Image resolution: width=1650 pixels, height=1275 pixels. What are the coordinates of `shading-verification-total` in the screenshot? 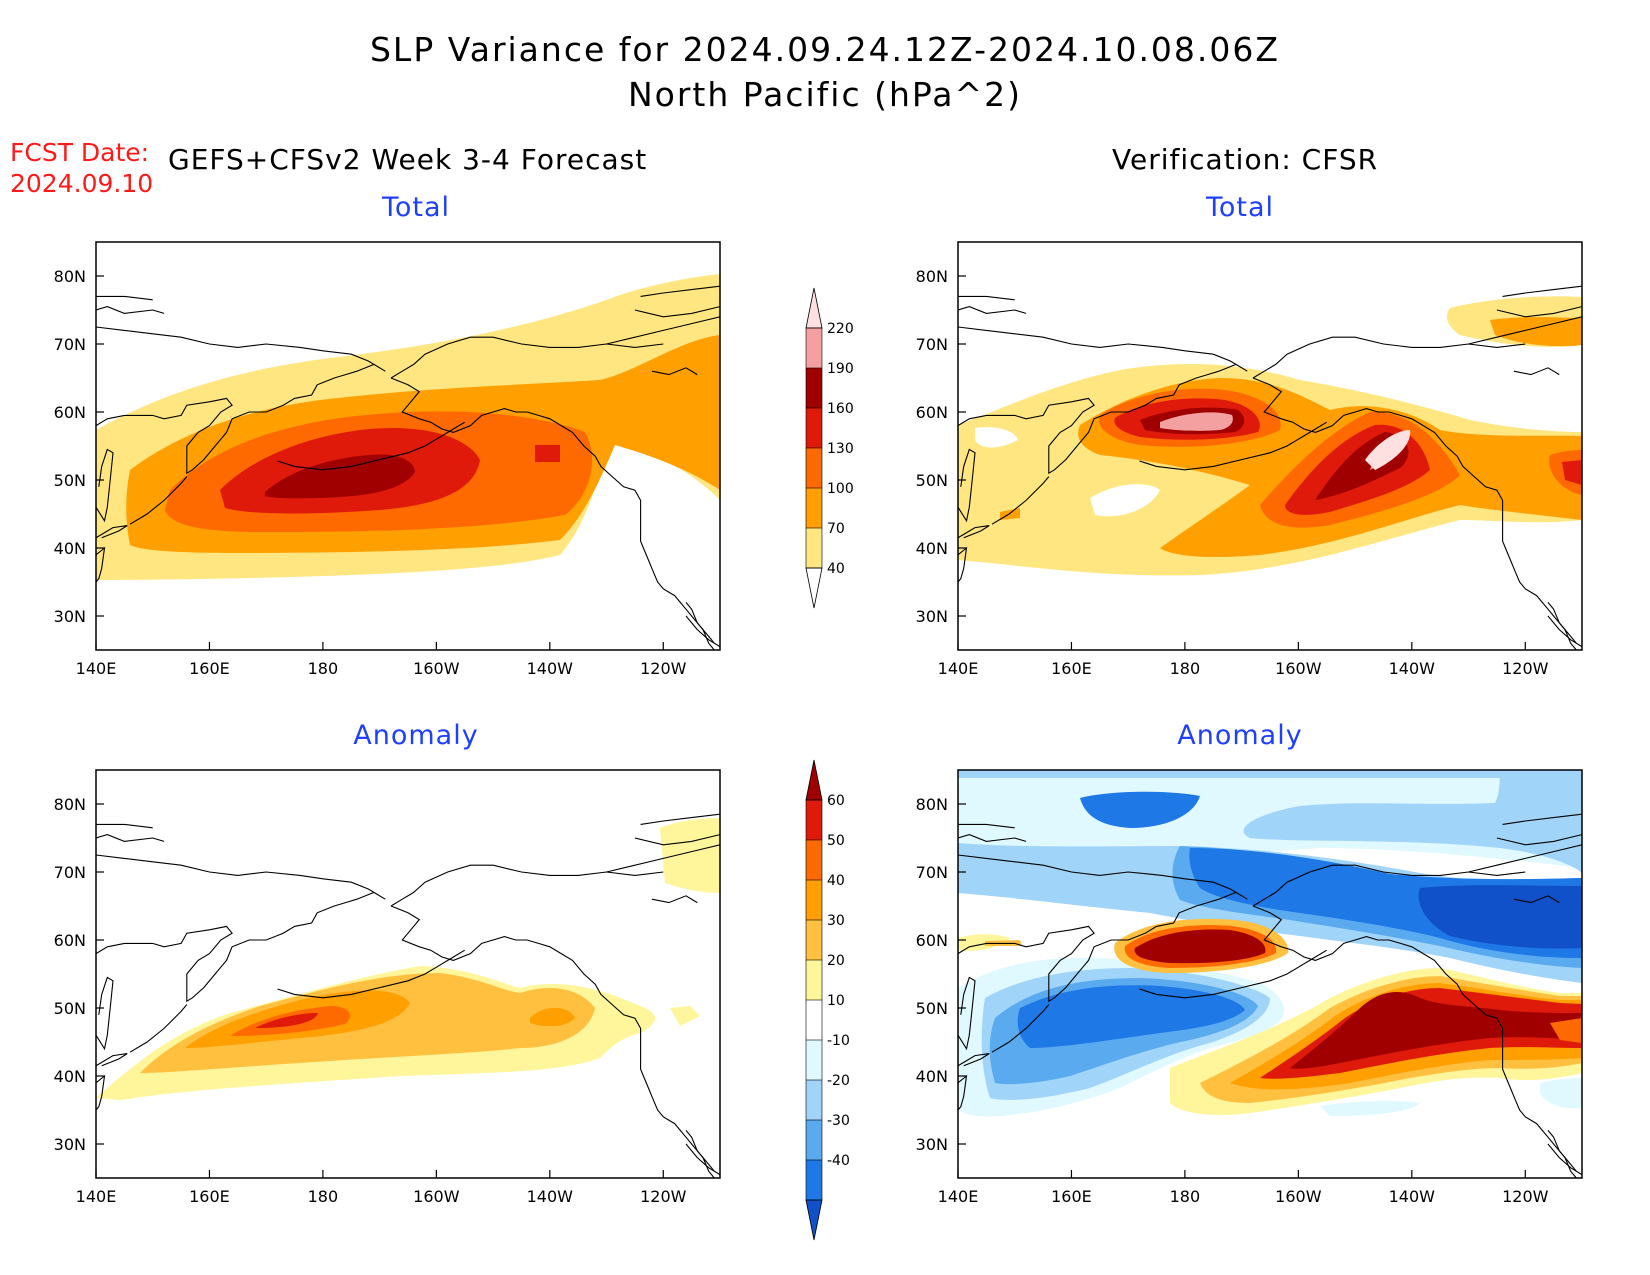 It's located at (1270, 446).